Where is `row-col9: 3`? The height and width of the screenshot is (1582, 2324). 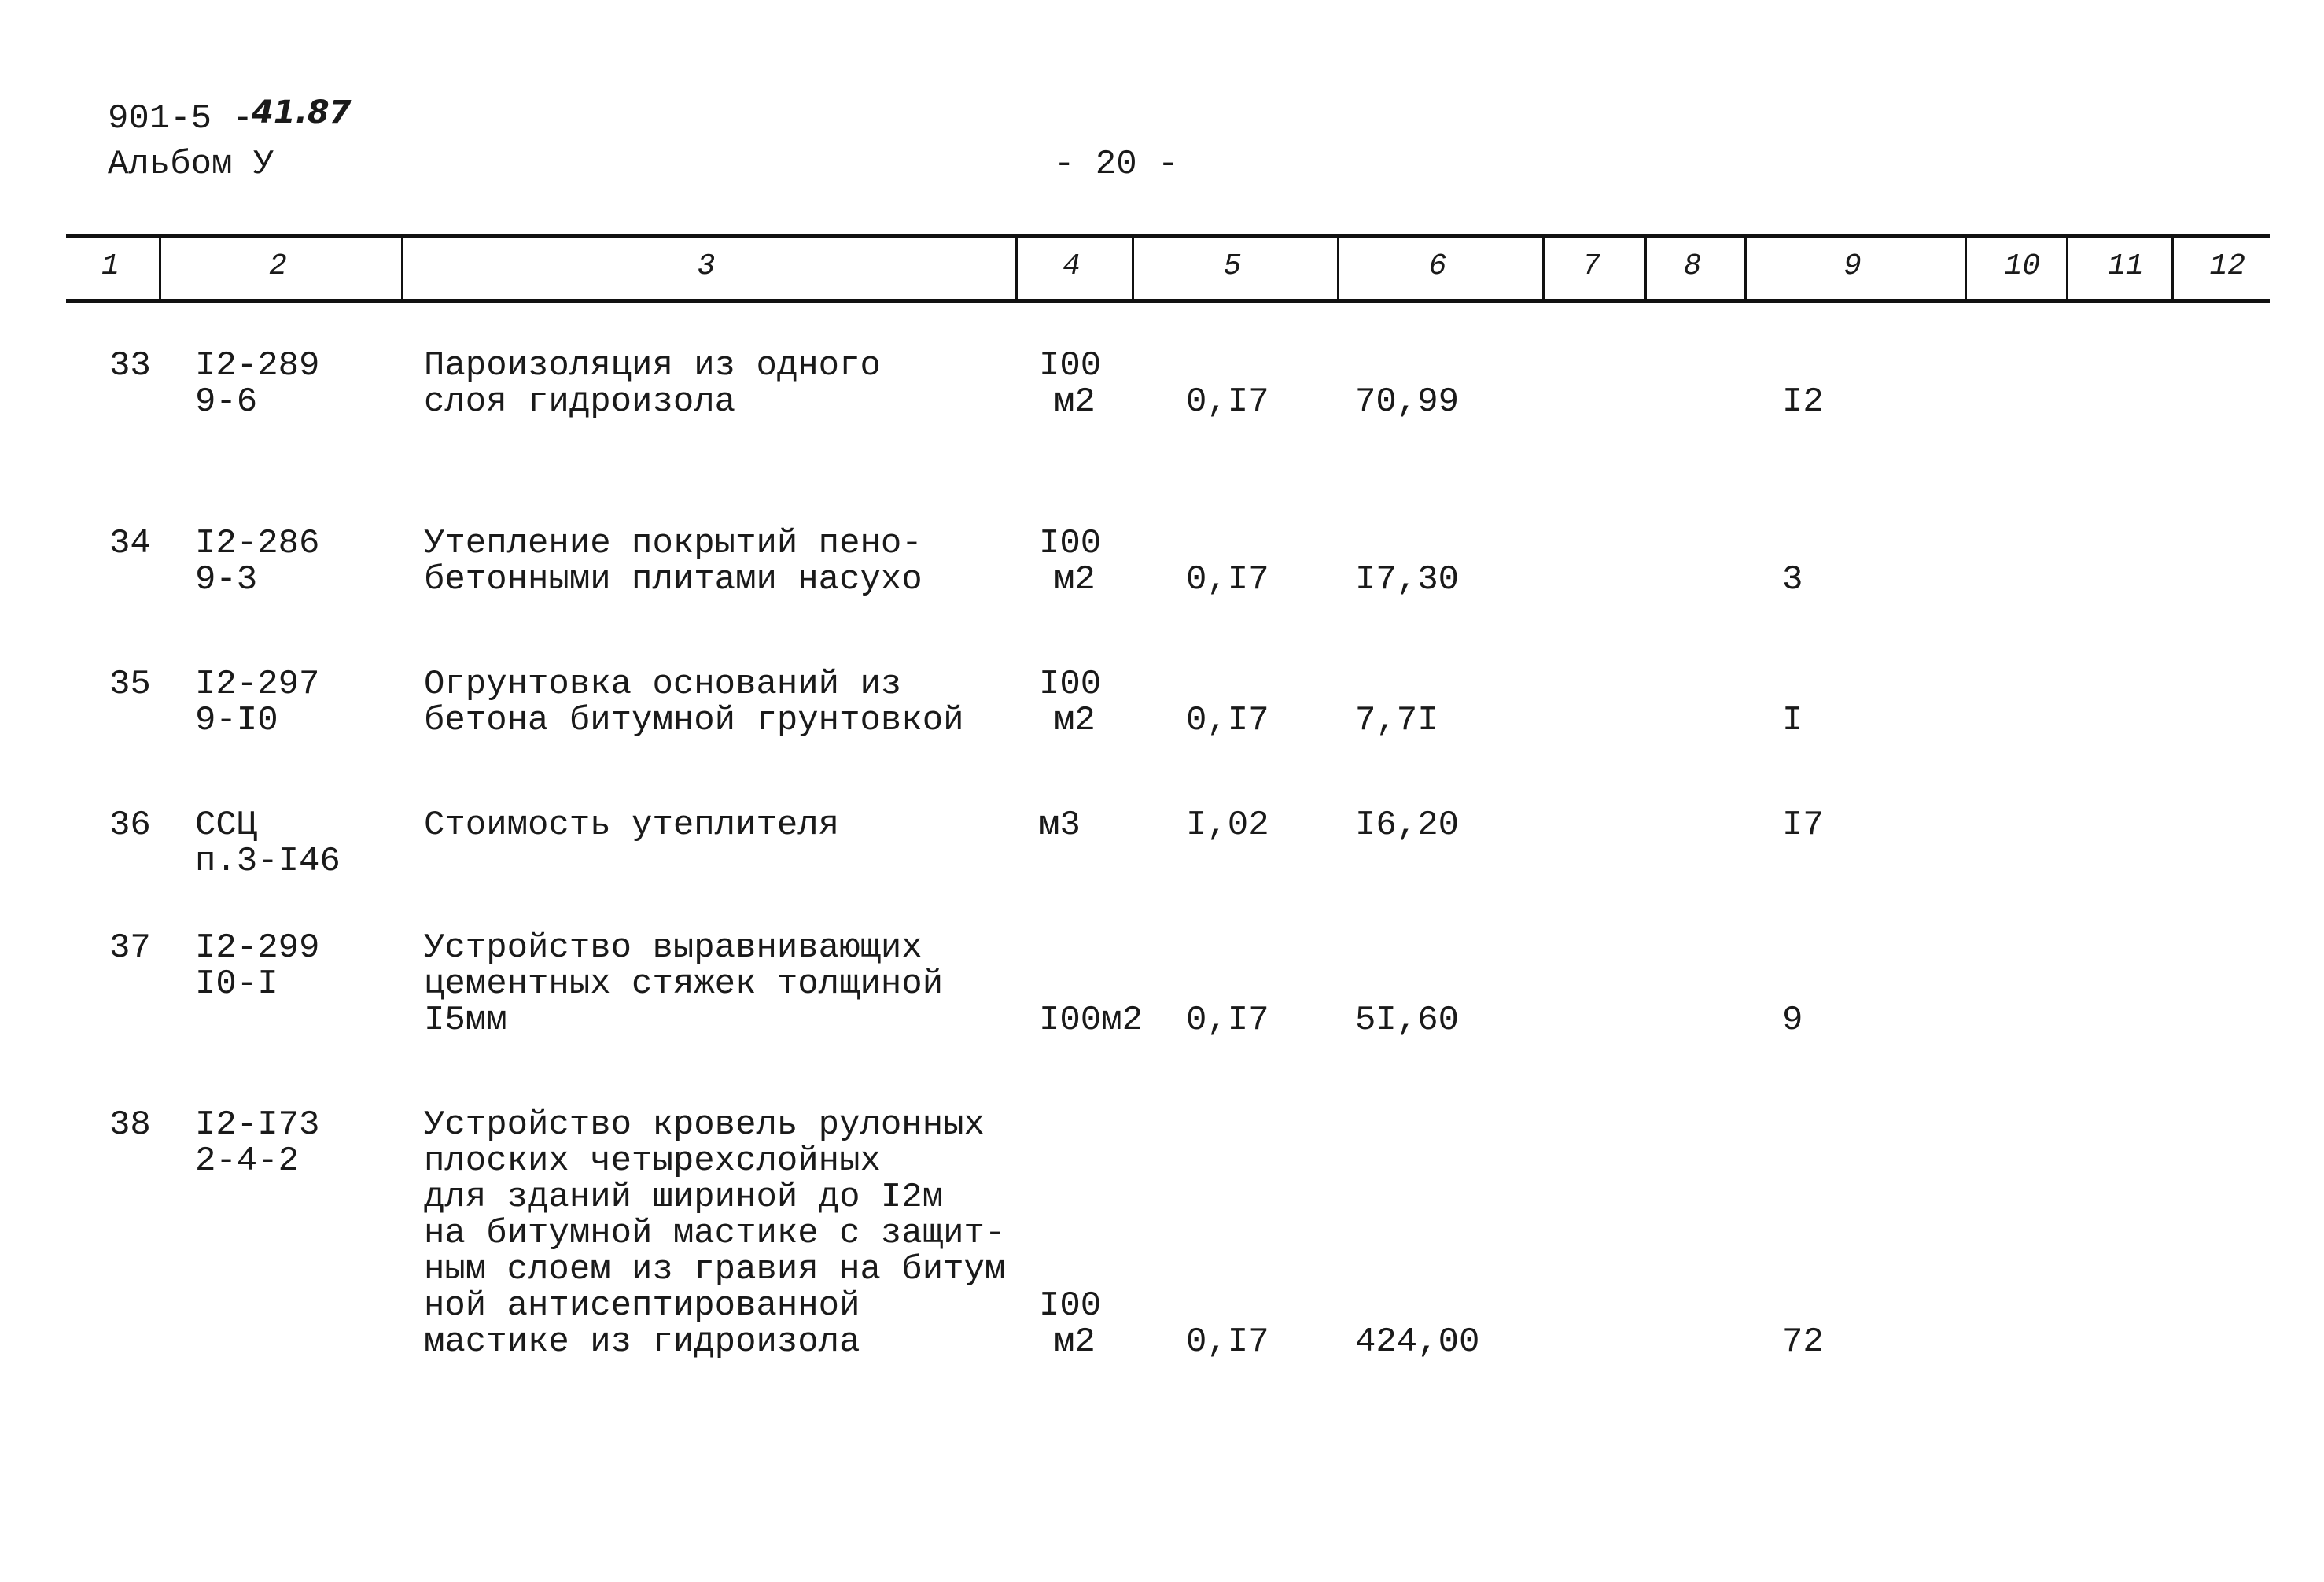 row-col9: 3 is located at coordinates (1792, 579).